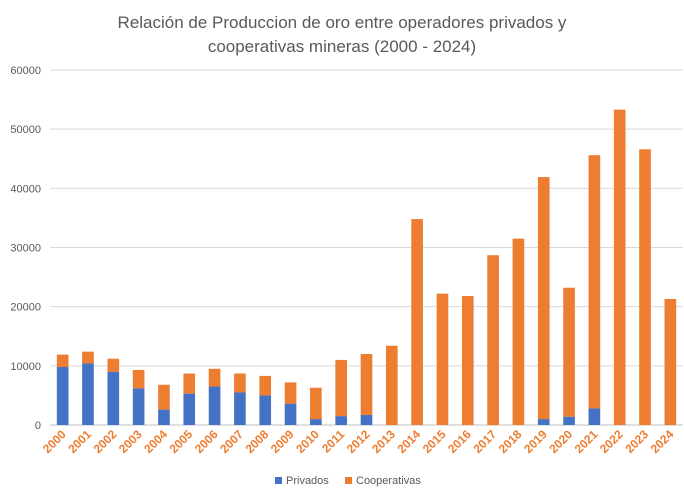 The image size is (684, 498). Describe the element at coordinates (189, 383) in the screenshot. I see `bar-cooperativas-2005` at that location.